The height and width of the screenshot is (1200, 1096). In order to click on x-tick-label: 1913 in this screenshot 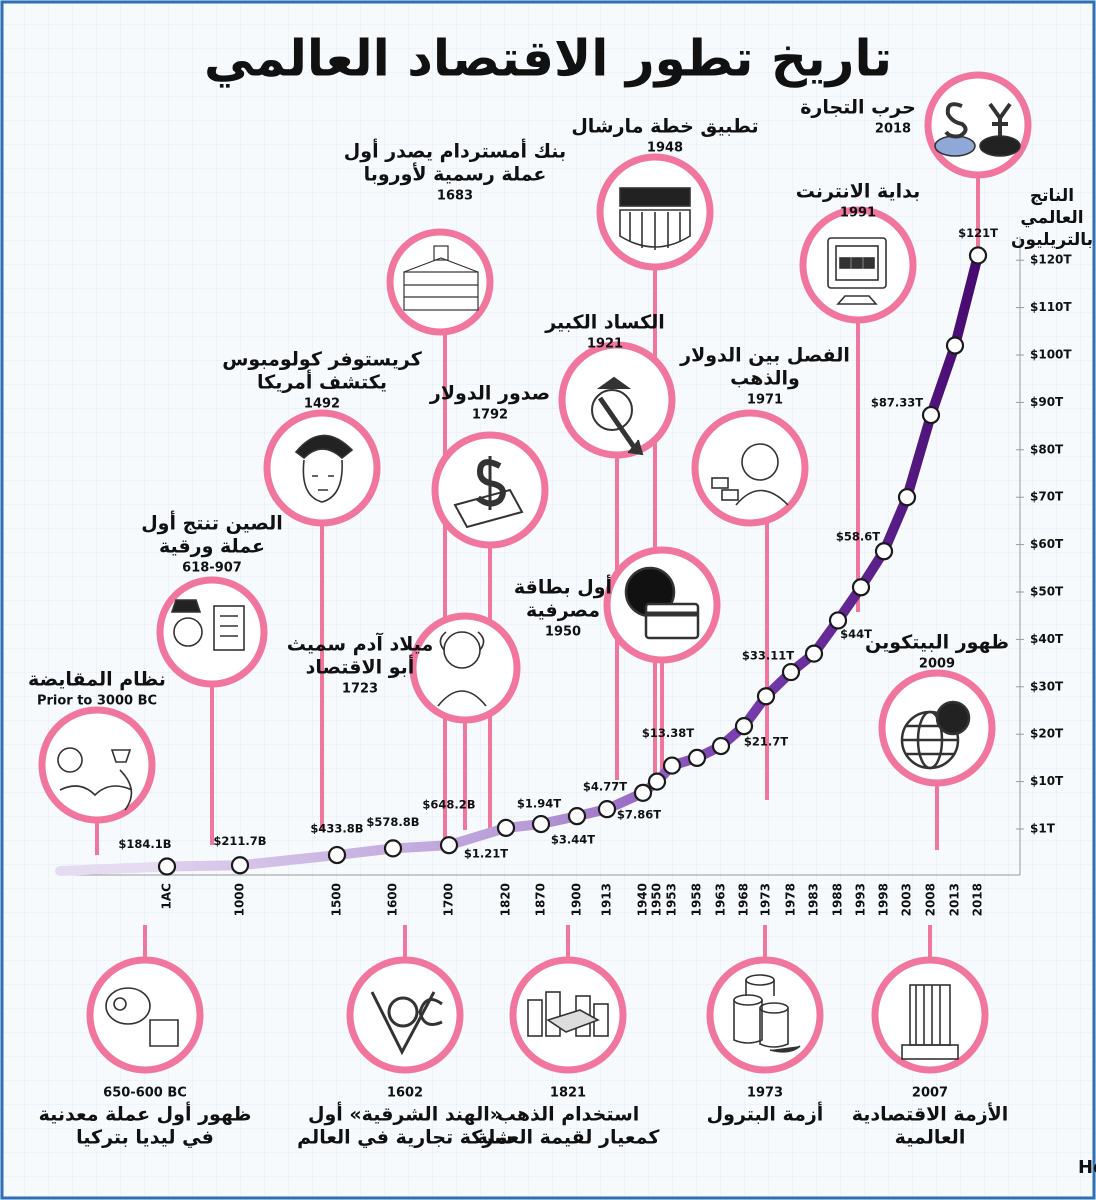, I will do `click(607, 899)`.